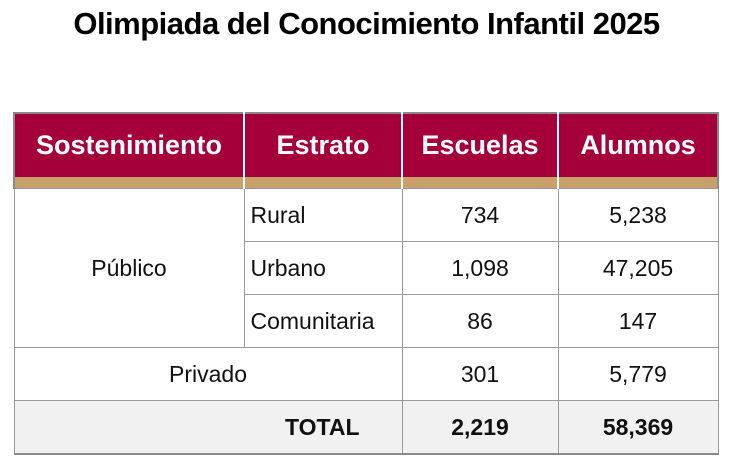 This screenshot has height=474, width=733. I want to click on escuelas-cell: 734, so click(480, 215).